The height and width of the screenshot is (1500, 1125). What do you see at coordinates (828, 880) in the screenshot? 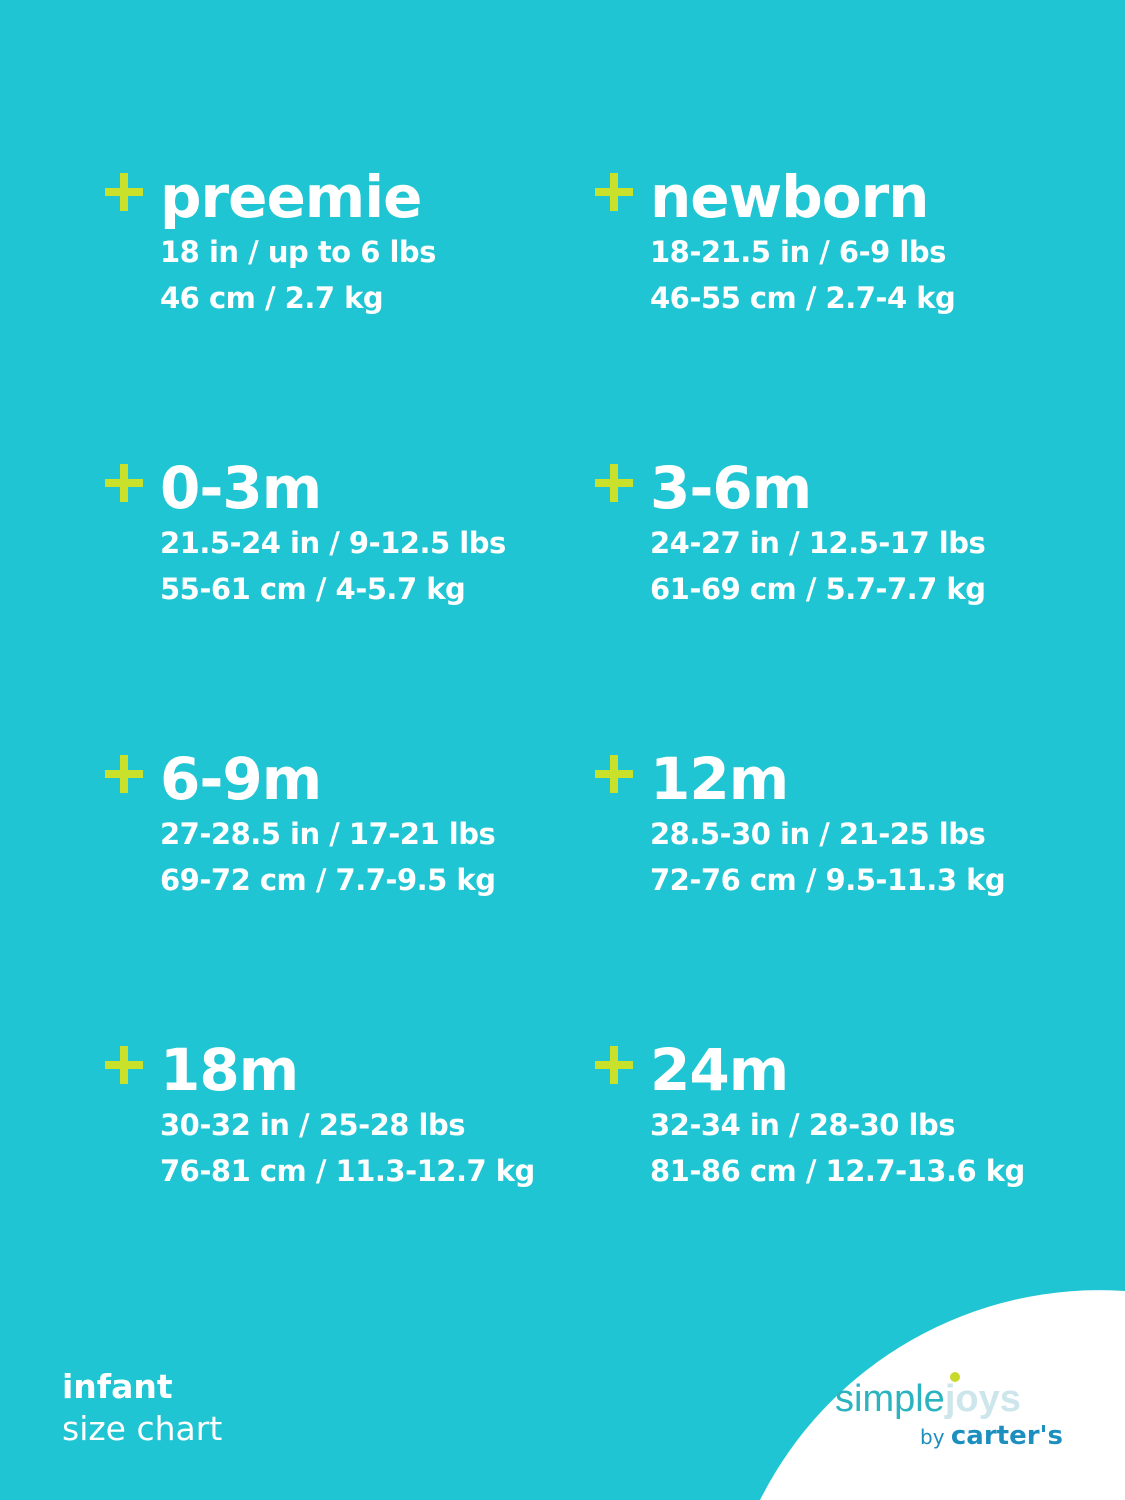
I see `size-metric: 72-76 cm / 9.5-11.3 kg` at bounding box center [828, 880].